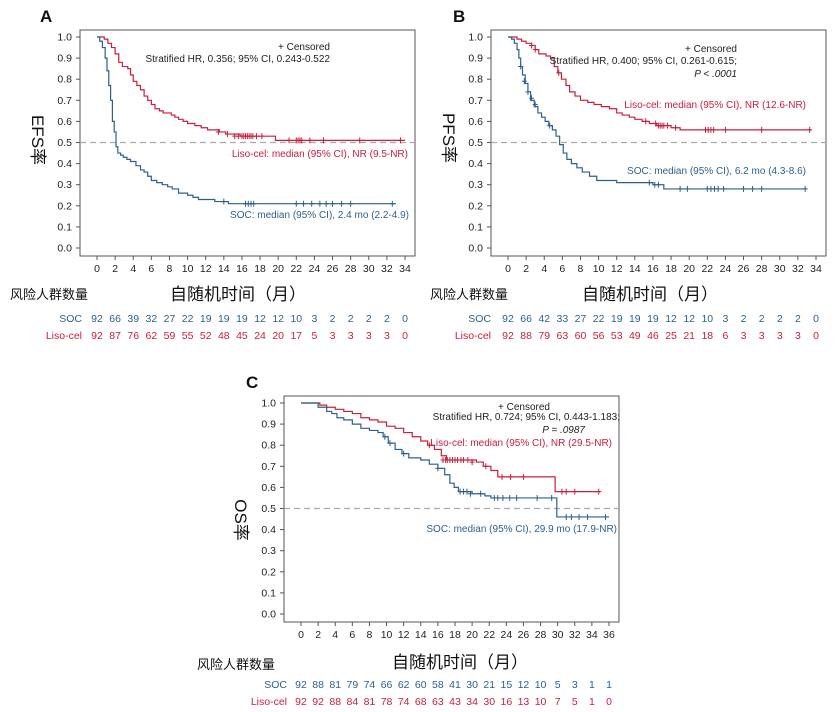 This screenshot has width=836, height=712. Describe the element at coordinates (508, 269) in the screenshot. I see `x-tick-label: 0` at that location.